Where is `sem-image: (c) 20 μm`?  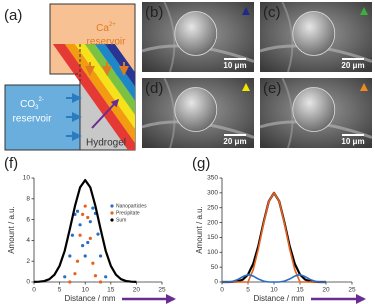 sem-image: (c) 20 μm is located at coordinates (316, 37).